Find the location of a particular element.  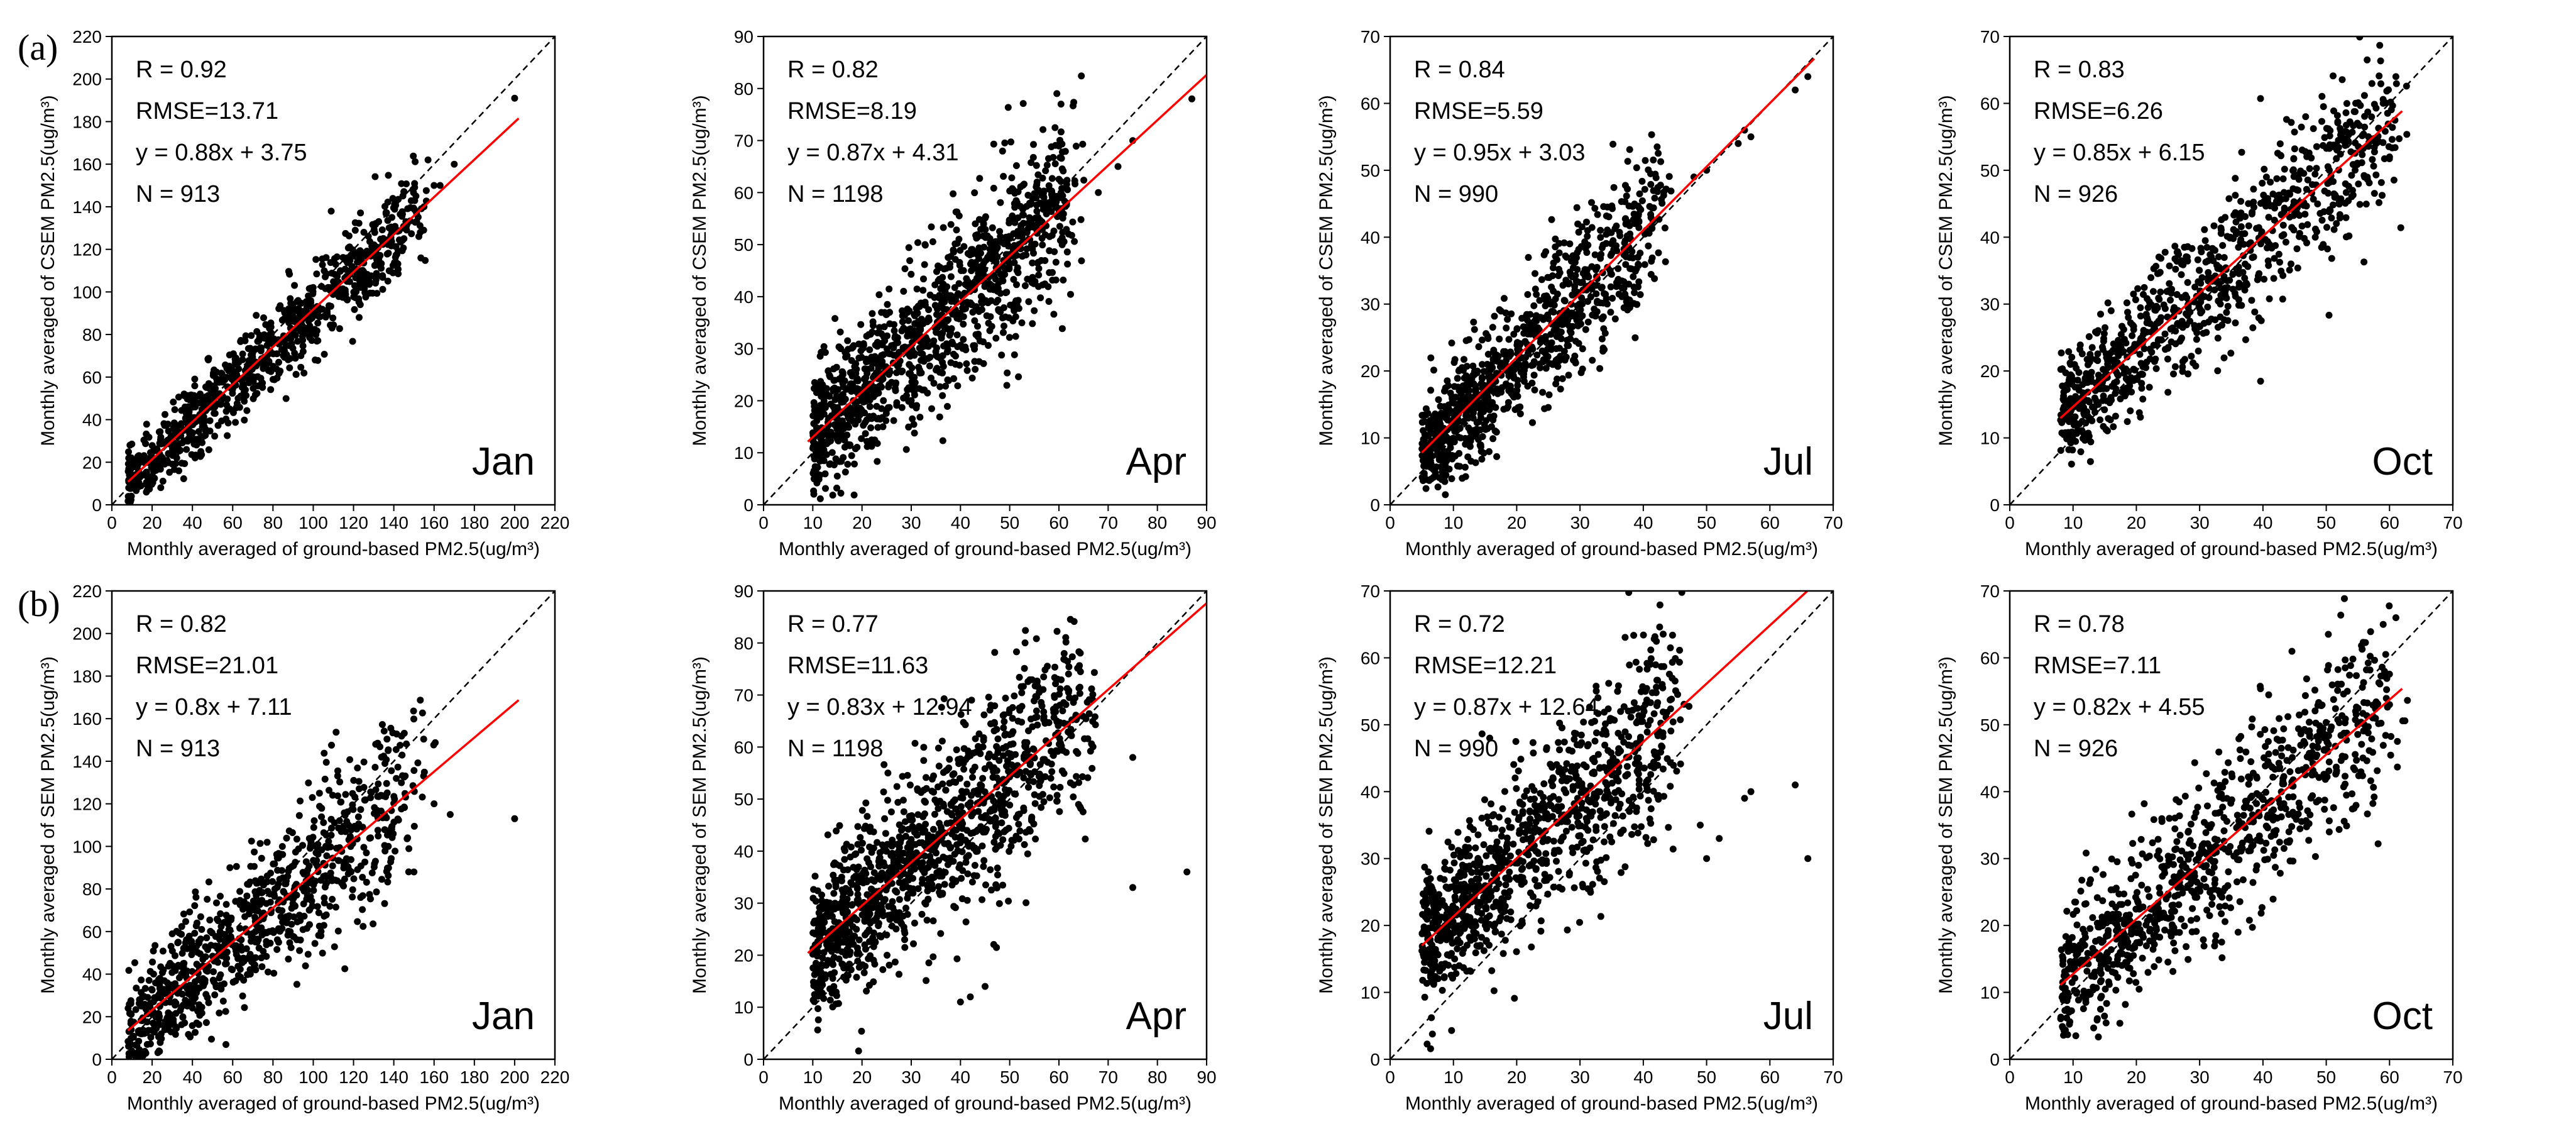

scatter-points is located at coordinates (321, 299).